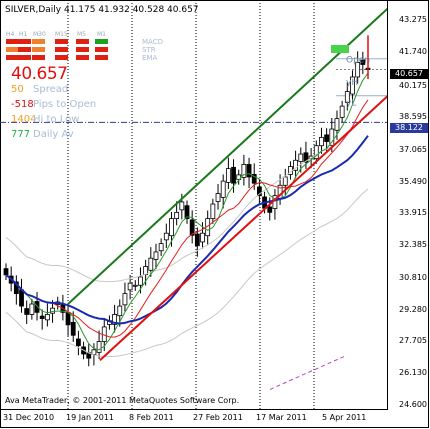 The height and width of the screenshot is (429, 430). Describe the element at coordinates (151, 417) in the screenshot. I see `date-tick: 8 Feb 2011` at that location.